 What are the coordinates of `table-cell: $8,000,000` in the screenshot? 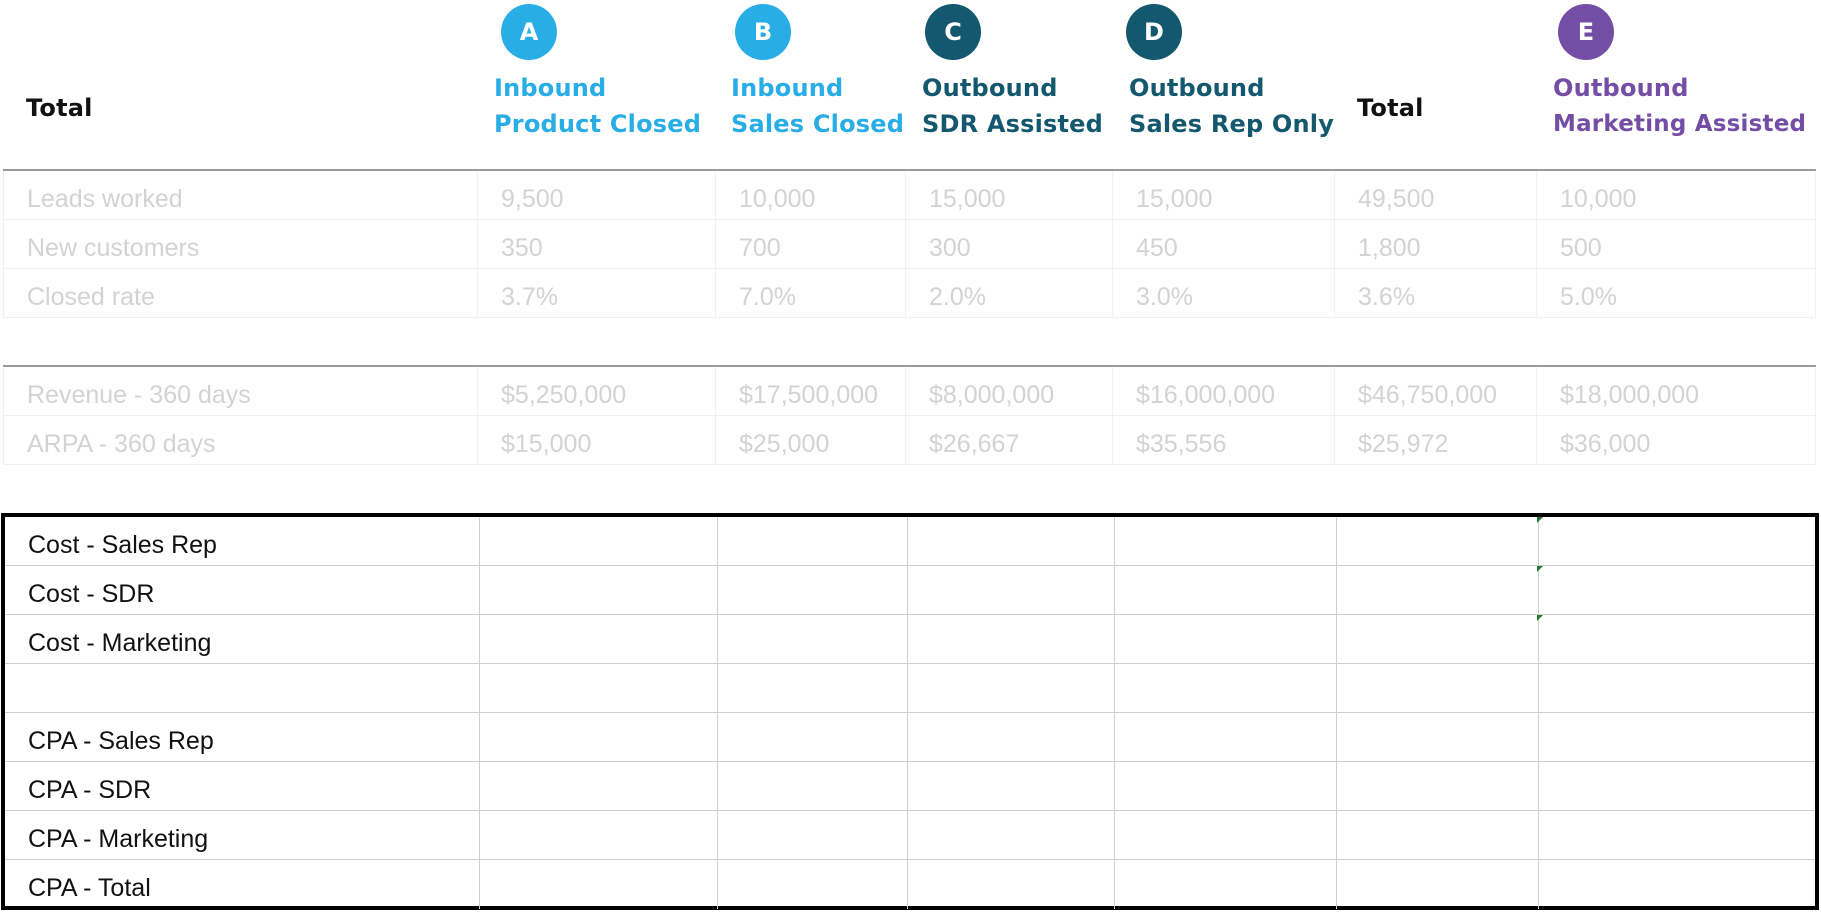 It's located at (1009, 391).